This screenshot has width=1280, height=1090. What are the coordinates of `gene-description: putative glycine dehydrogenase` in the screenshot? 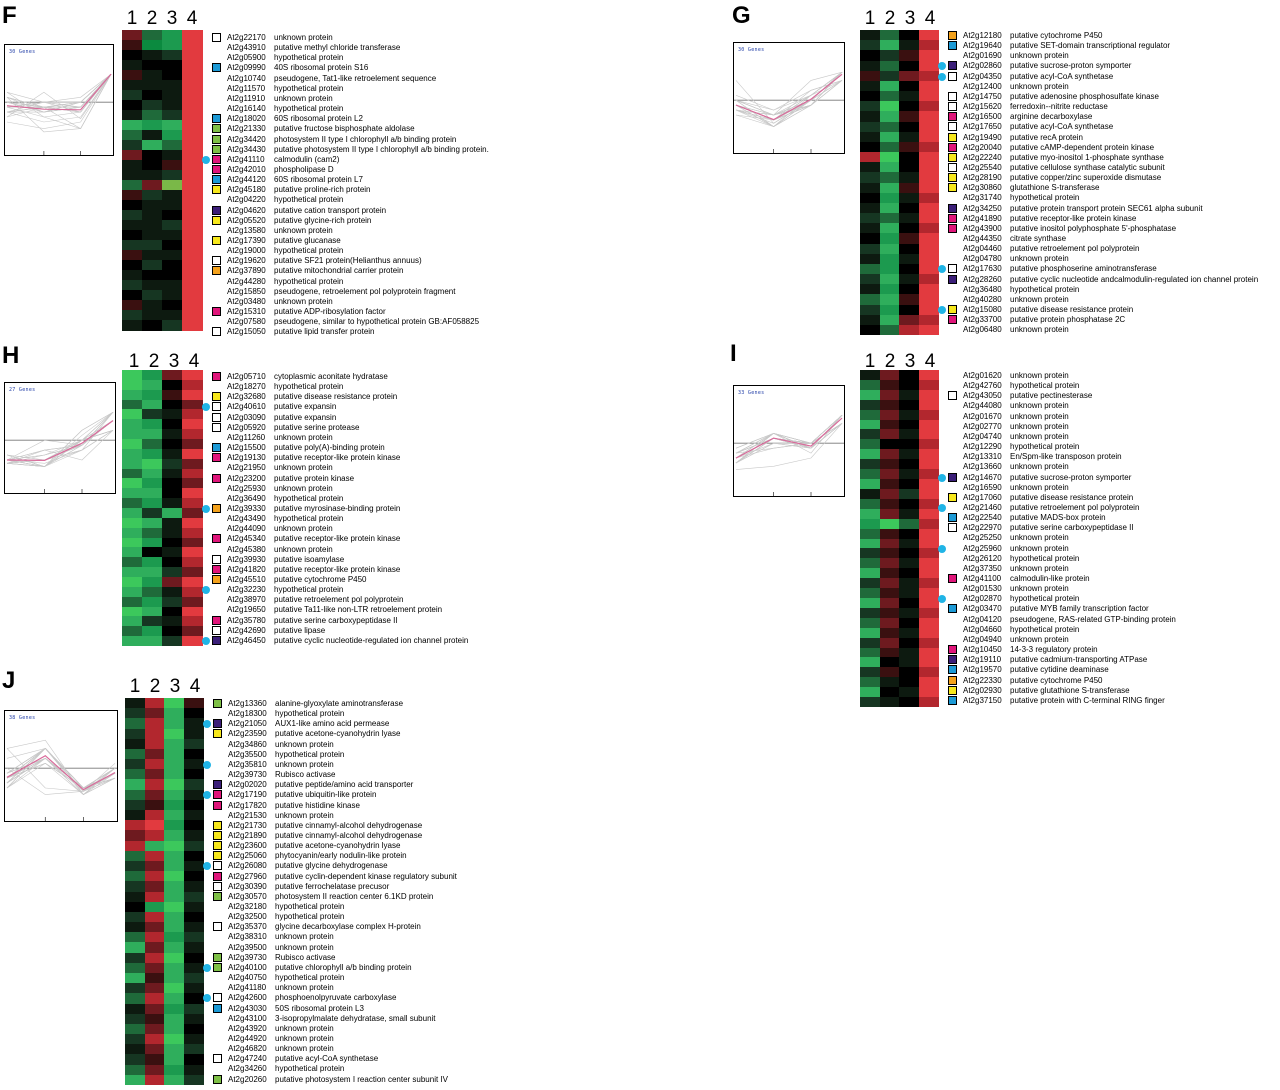 It's located at (331, 866).